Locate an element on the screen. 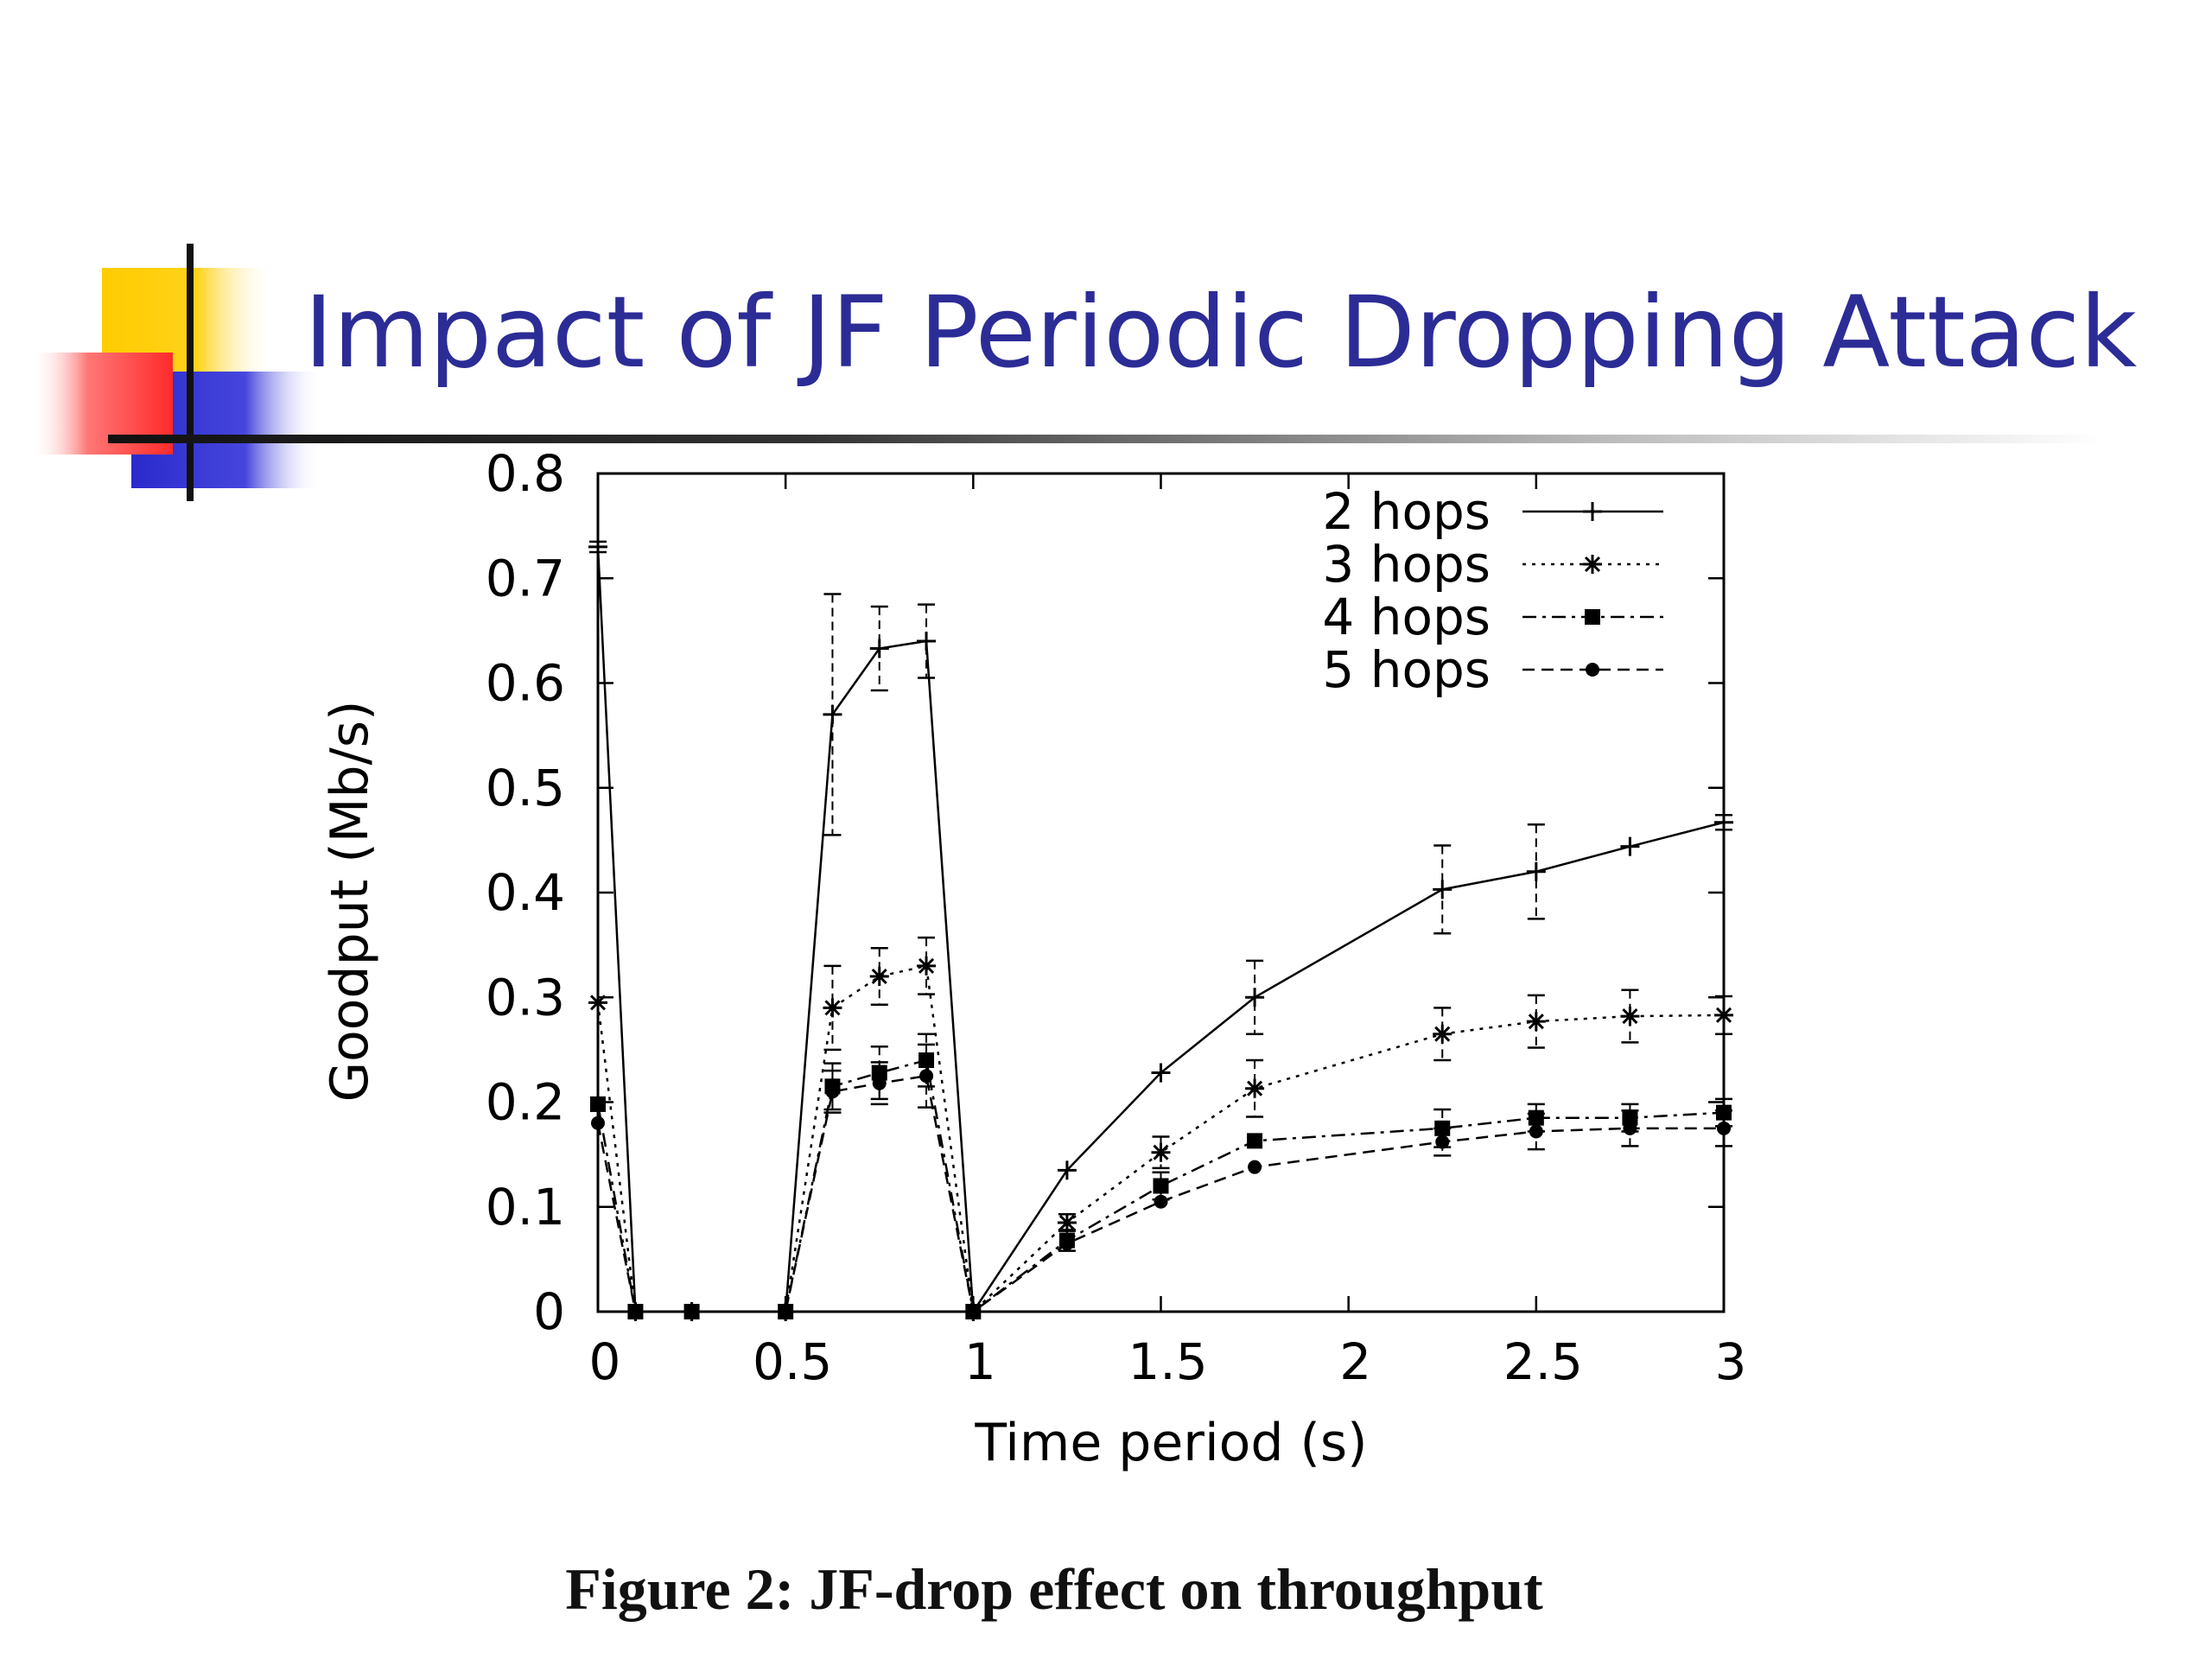  x-tick-label: 0 is located at coordinates (605, 1361).